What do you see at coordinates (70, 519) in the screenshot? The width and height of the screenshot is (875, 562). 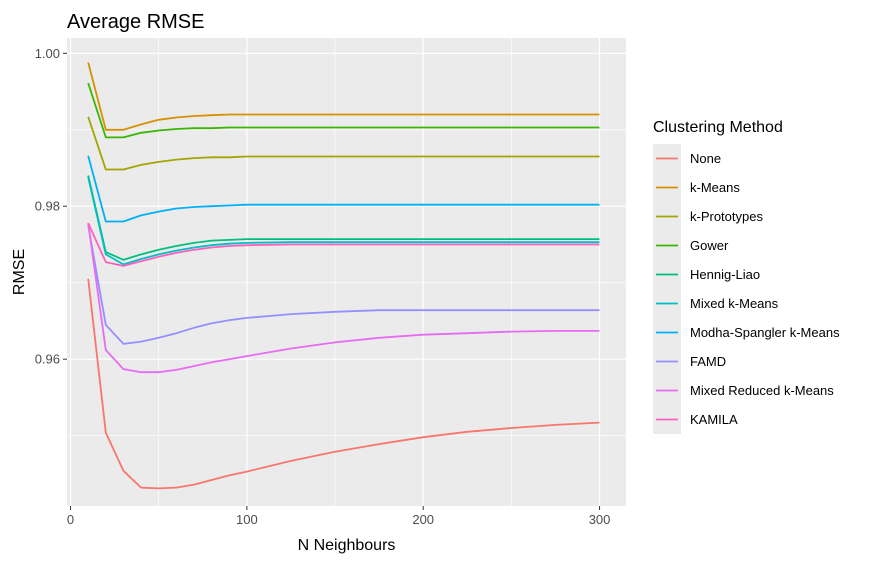 I see `x-tick-label: 0` at bounding box center [70, 519].